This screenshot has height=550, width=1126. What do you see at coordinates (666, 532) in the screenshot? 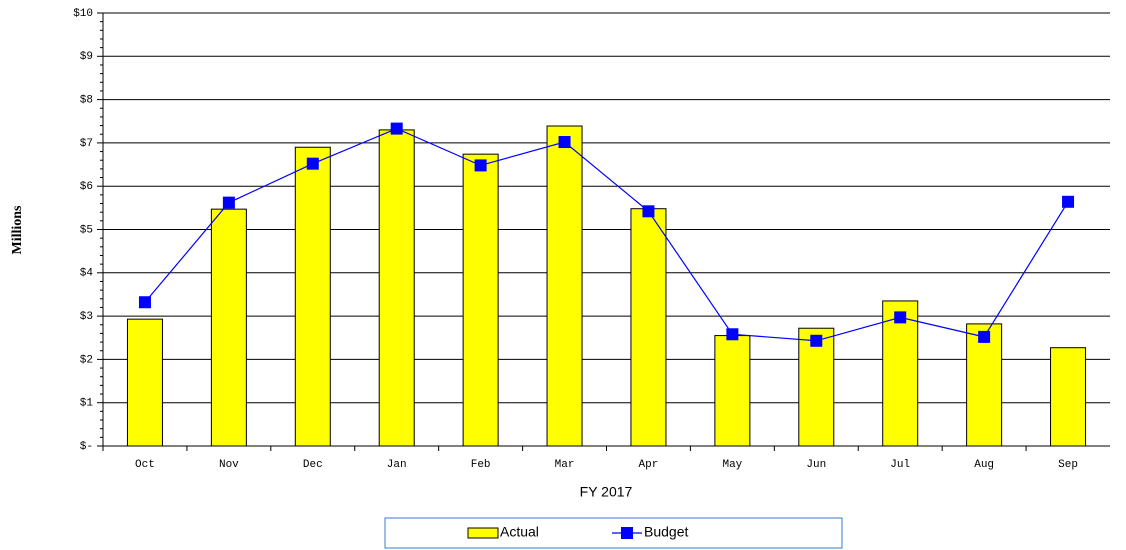
I see `legend-label: Budget` at bounding box center [666, 532].